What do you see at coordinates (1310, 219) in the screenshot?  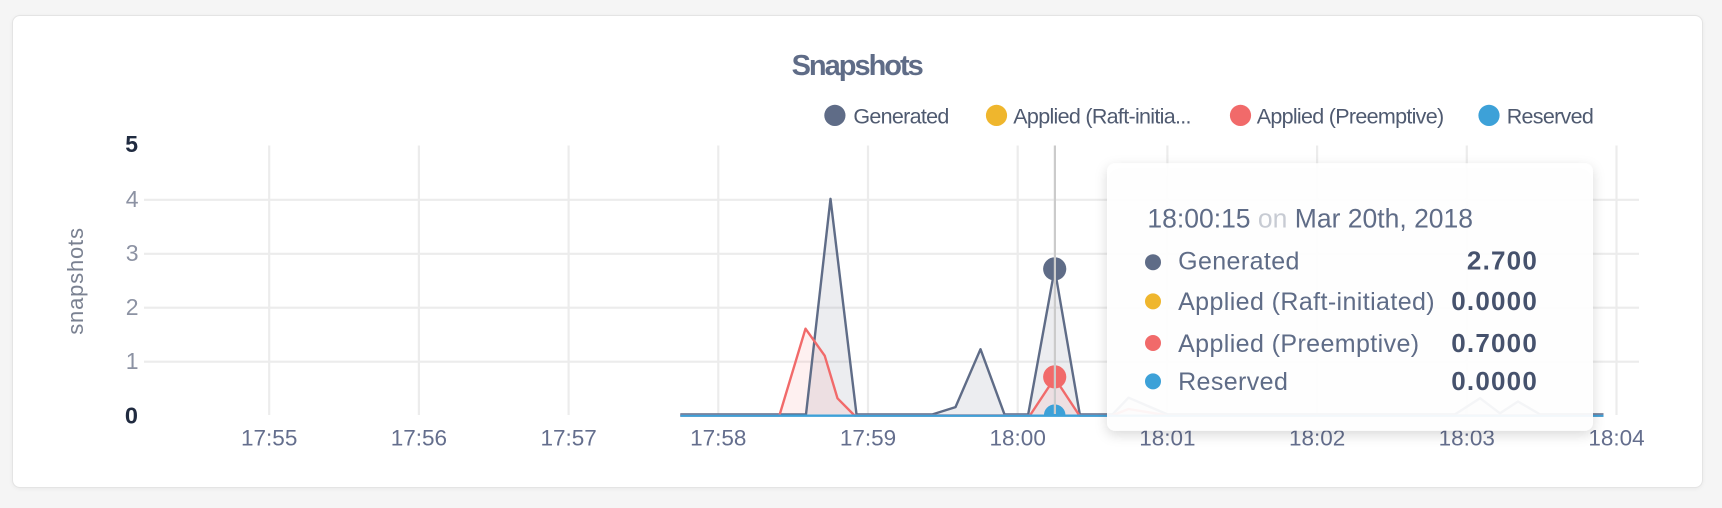 I see `svg-text: 18:00:15 on Mar 20th, 2018` at bounding box center [1310, 219].